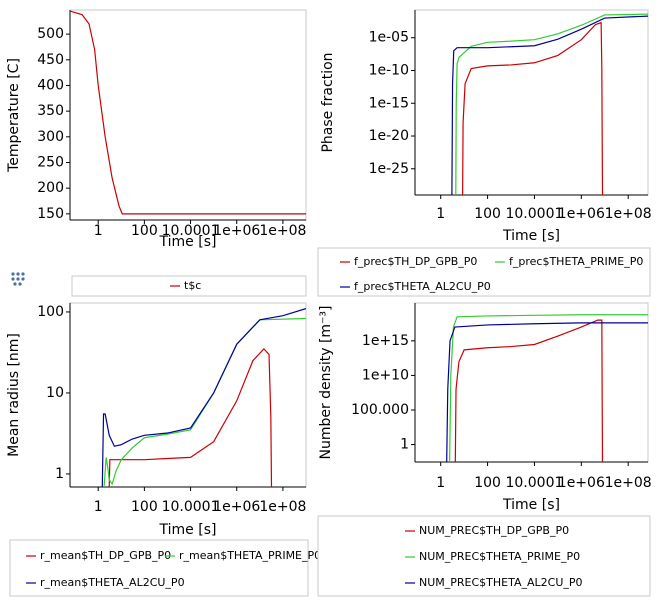 This screenshot has width=658, height=604. I want to click on legend-label: r_mean$TH_DP_GPB_P0, so click(105, 555).